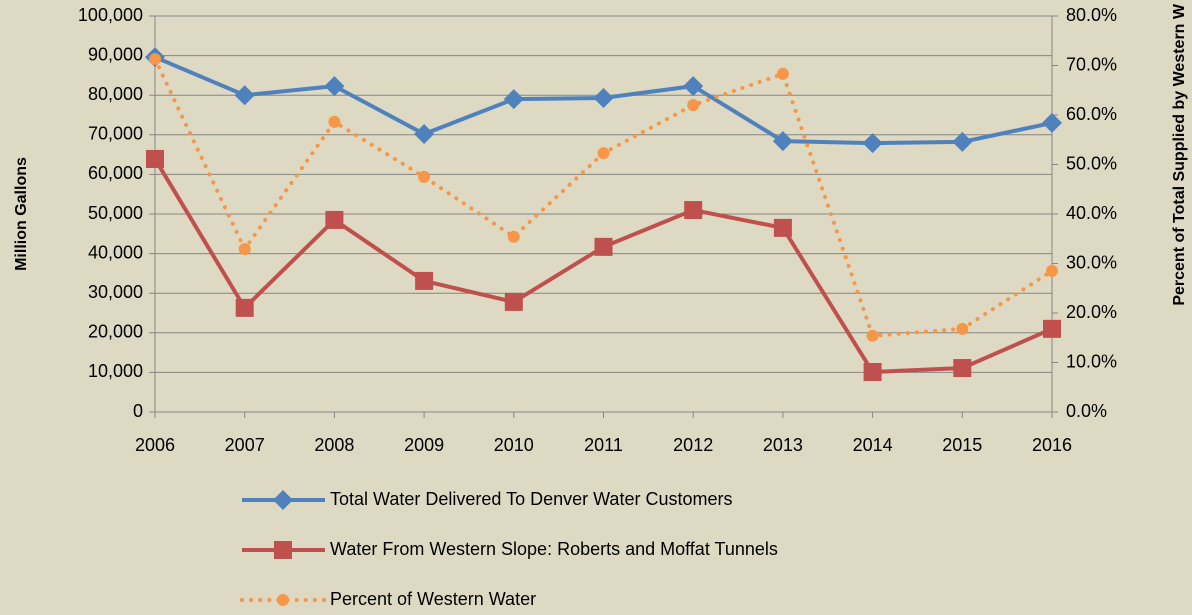  What do you see at coordinates (693, 445) in the screenshot?
I see `x-tick-label: 2012` at bounding box center [693, 445].